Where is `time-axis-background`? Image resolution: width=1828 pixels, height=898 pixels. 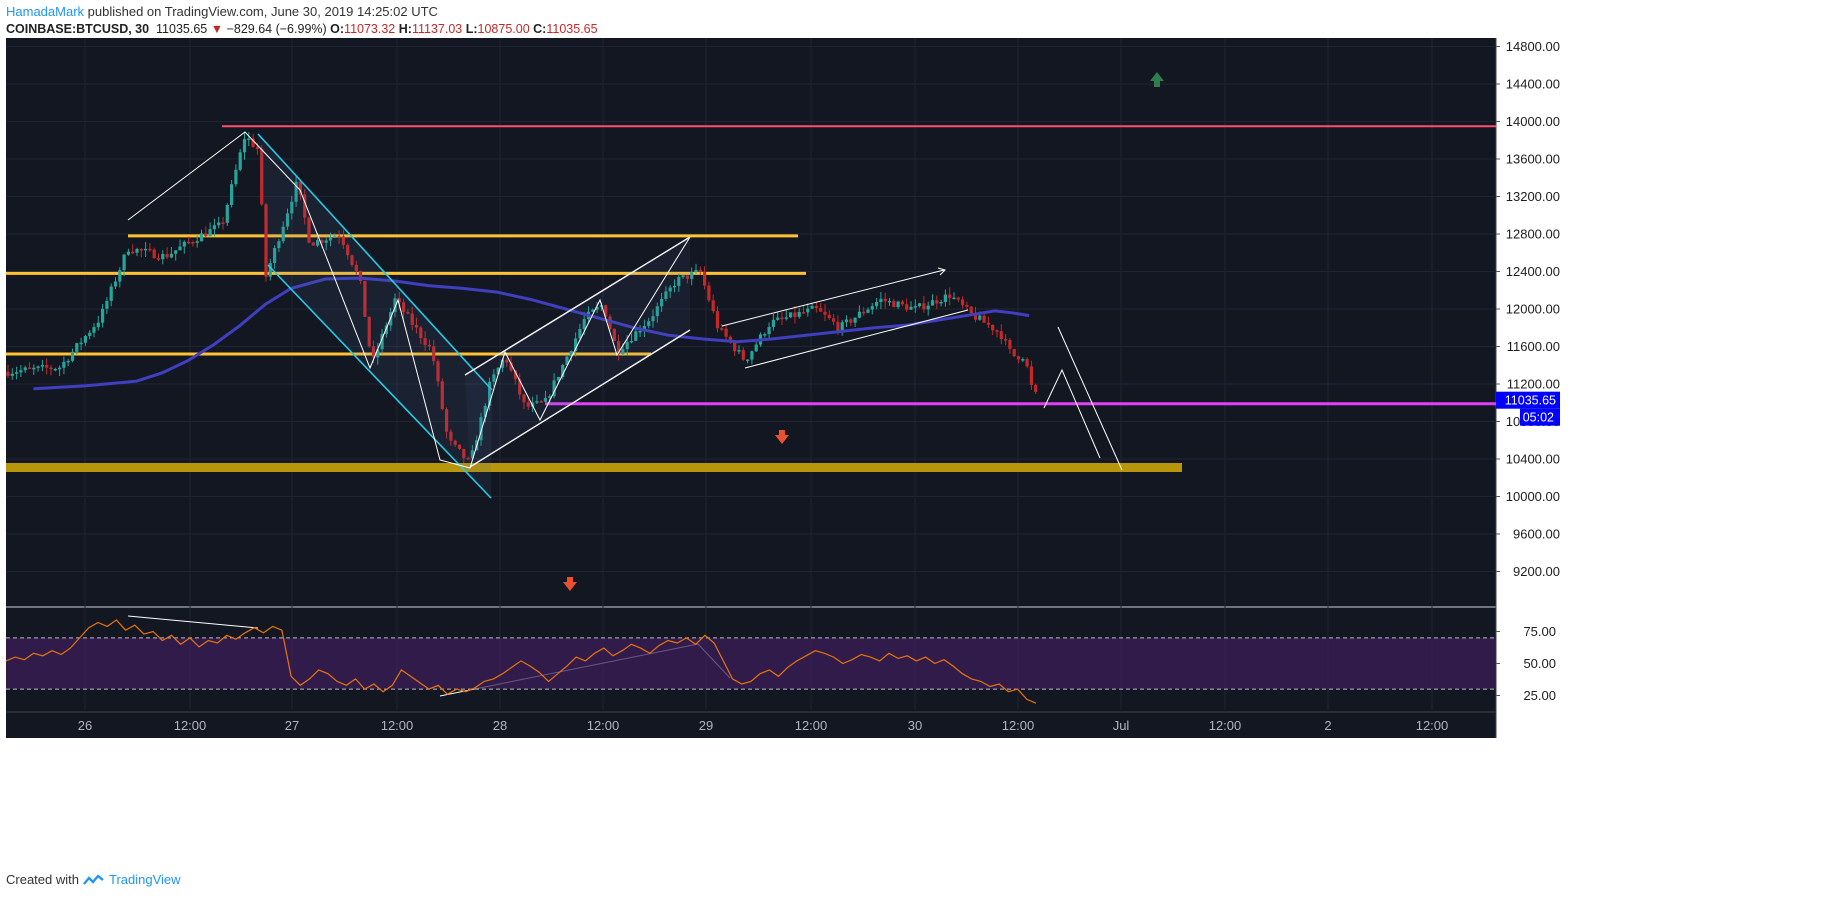
time-axis-background is located at coordinates (751, 725).